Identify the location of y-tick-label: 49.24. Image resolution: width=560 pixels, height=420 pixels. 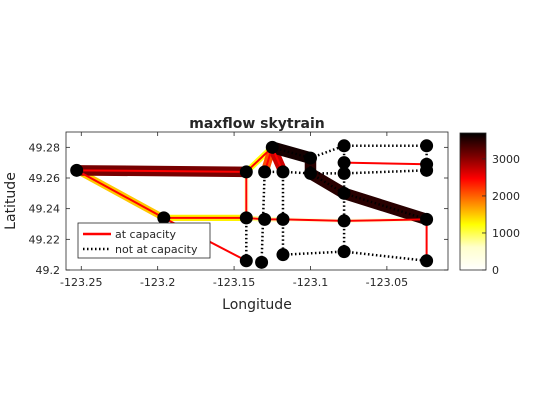
(45, 209).